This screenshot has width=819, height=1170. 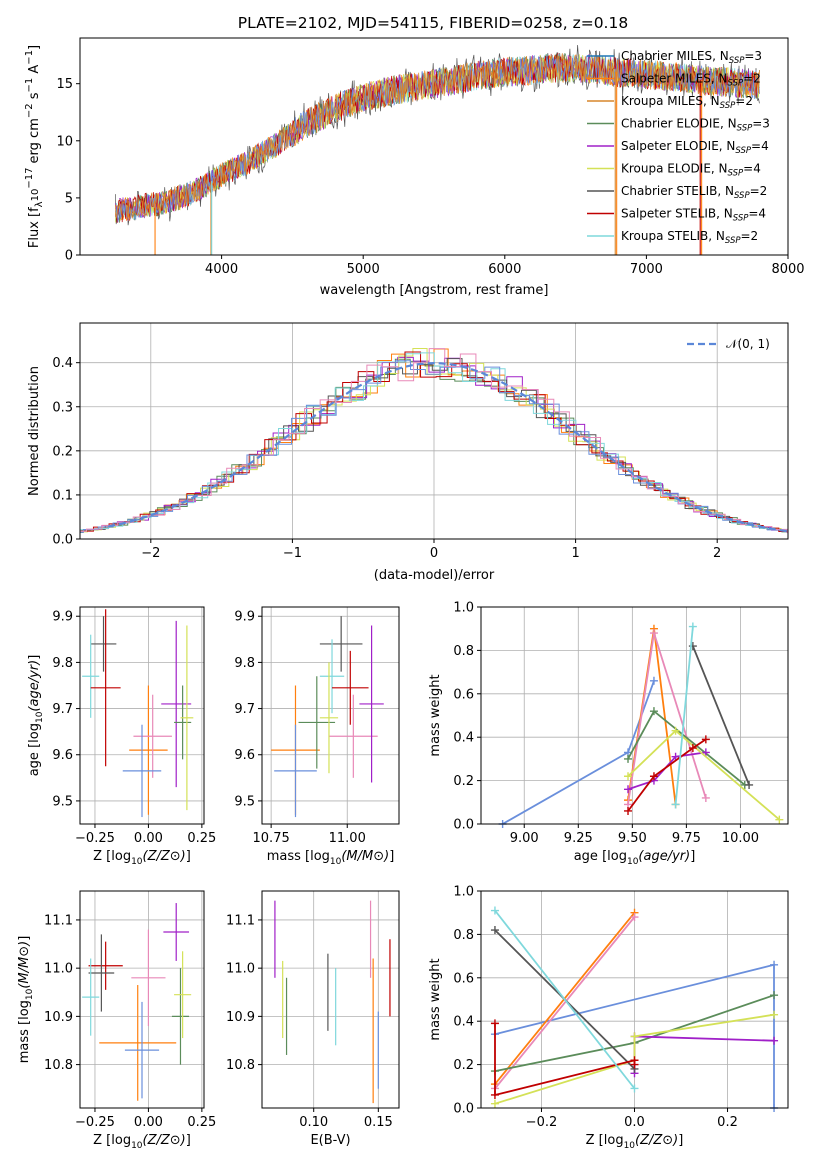 What do you see at coordinates (435, 999) in the screenshot?
I see `y-axis-label: mass weight` at bounding box center [435, 999].